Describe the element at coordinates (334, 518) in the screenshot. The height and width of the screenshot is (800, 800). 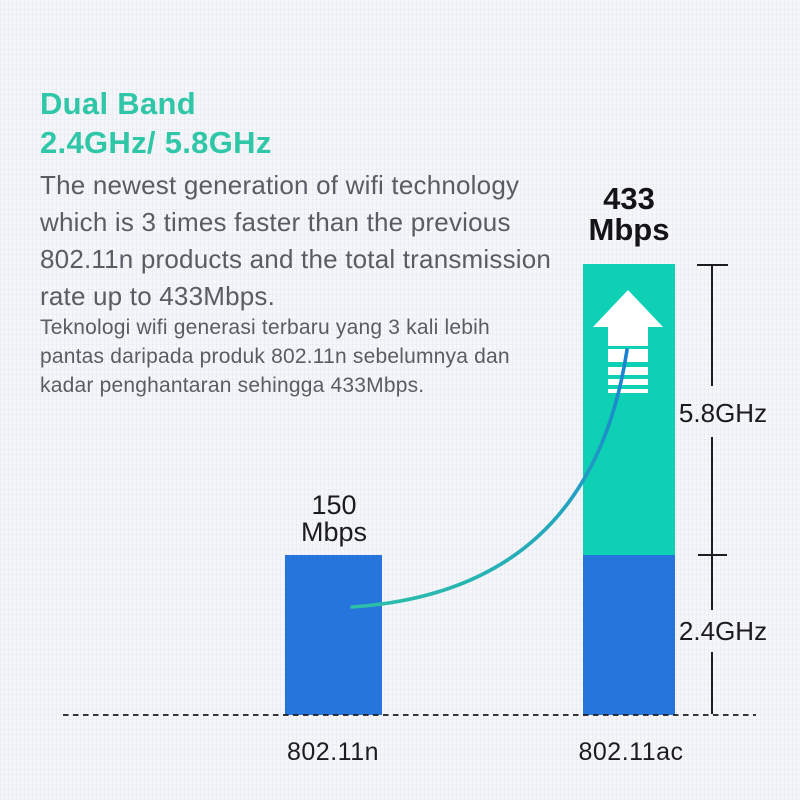
I see `value-label-150mbps: 150 Mbps` at that location.